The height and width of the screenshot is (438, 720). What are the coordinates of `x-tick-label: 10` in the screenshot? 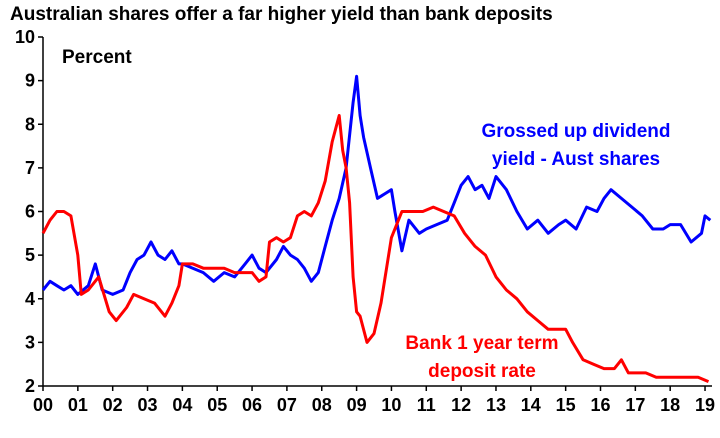 It's located at (391, 405).